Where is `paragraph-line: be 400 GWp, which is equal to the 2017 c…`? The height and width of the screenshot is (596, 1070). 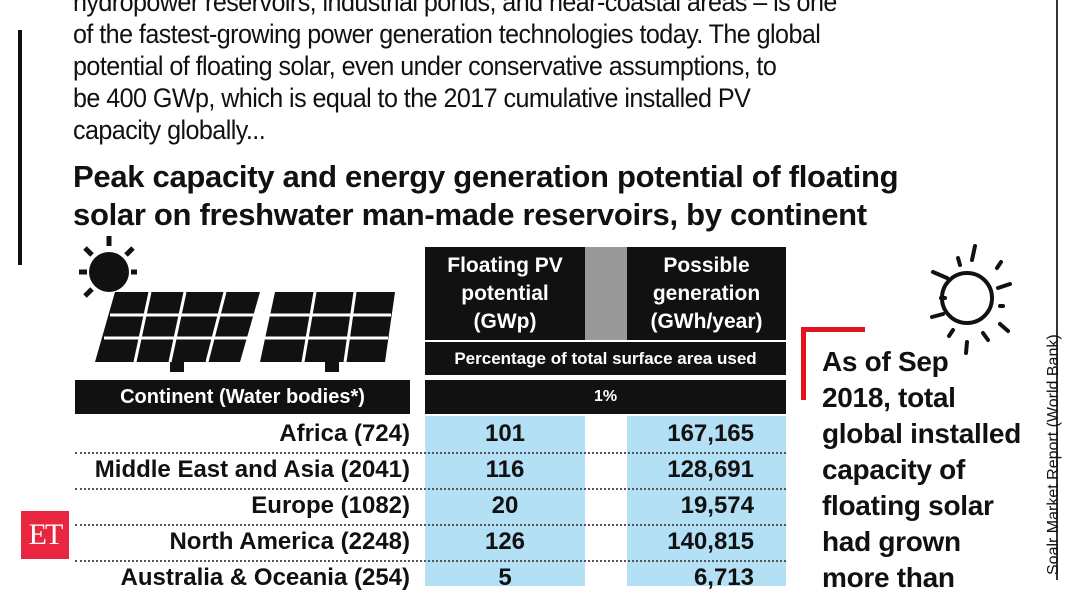 paragraph-line: be 400 GWp, which is equal to the 2017 c… is located at coordinates (412, 98).